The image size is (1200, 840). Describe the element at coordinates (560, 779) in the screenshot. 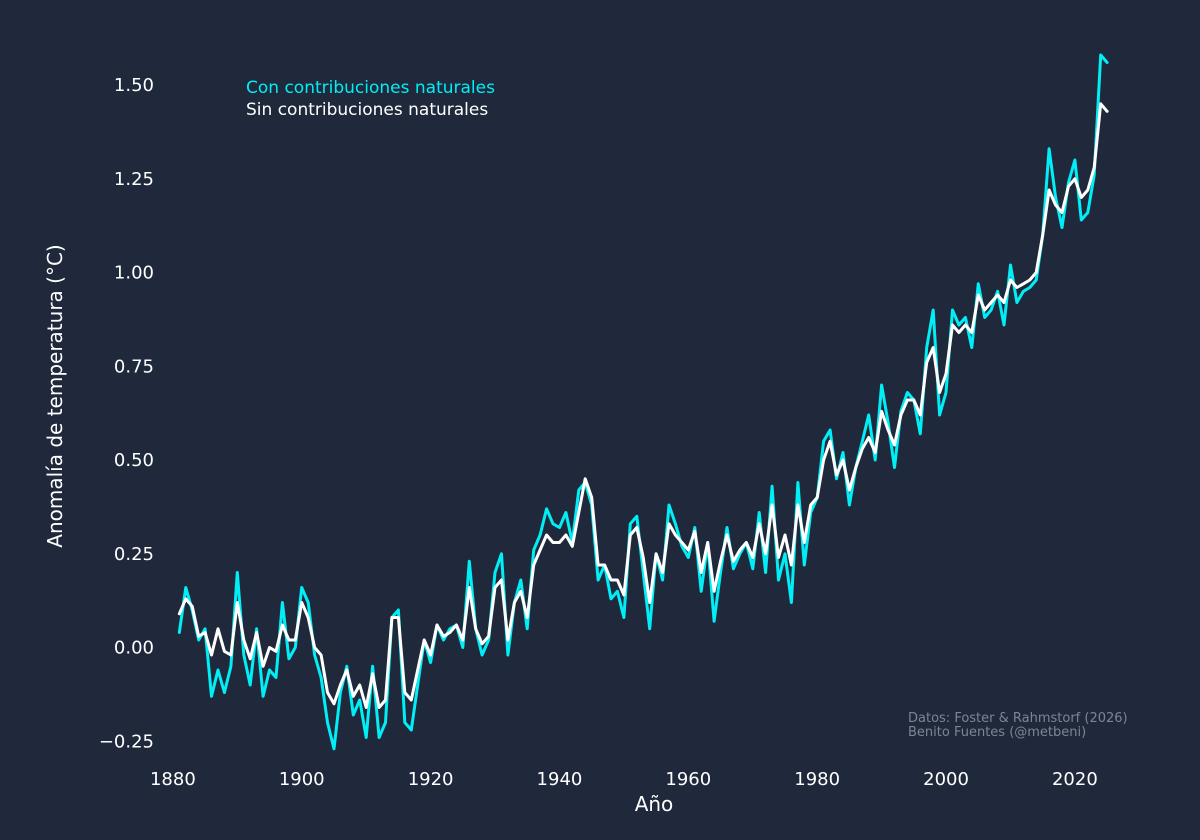

I see `x-tick-label: 1940` at that location.